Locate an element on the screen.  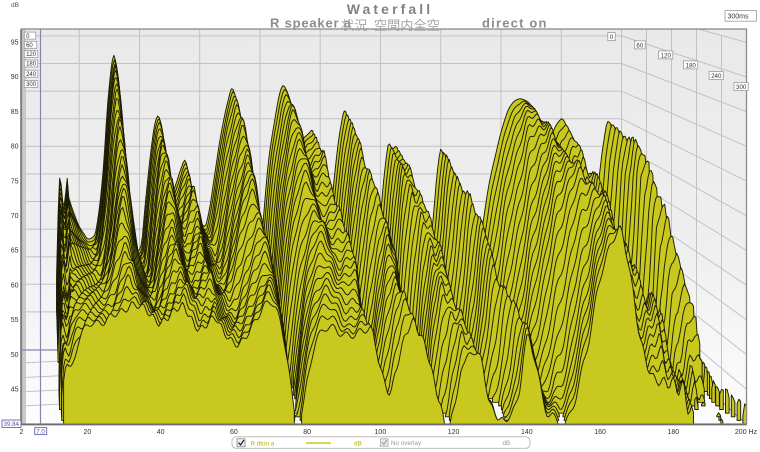
svg-text: 300ms is located at coordinates (739, 17).